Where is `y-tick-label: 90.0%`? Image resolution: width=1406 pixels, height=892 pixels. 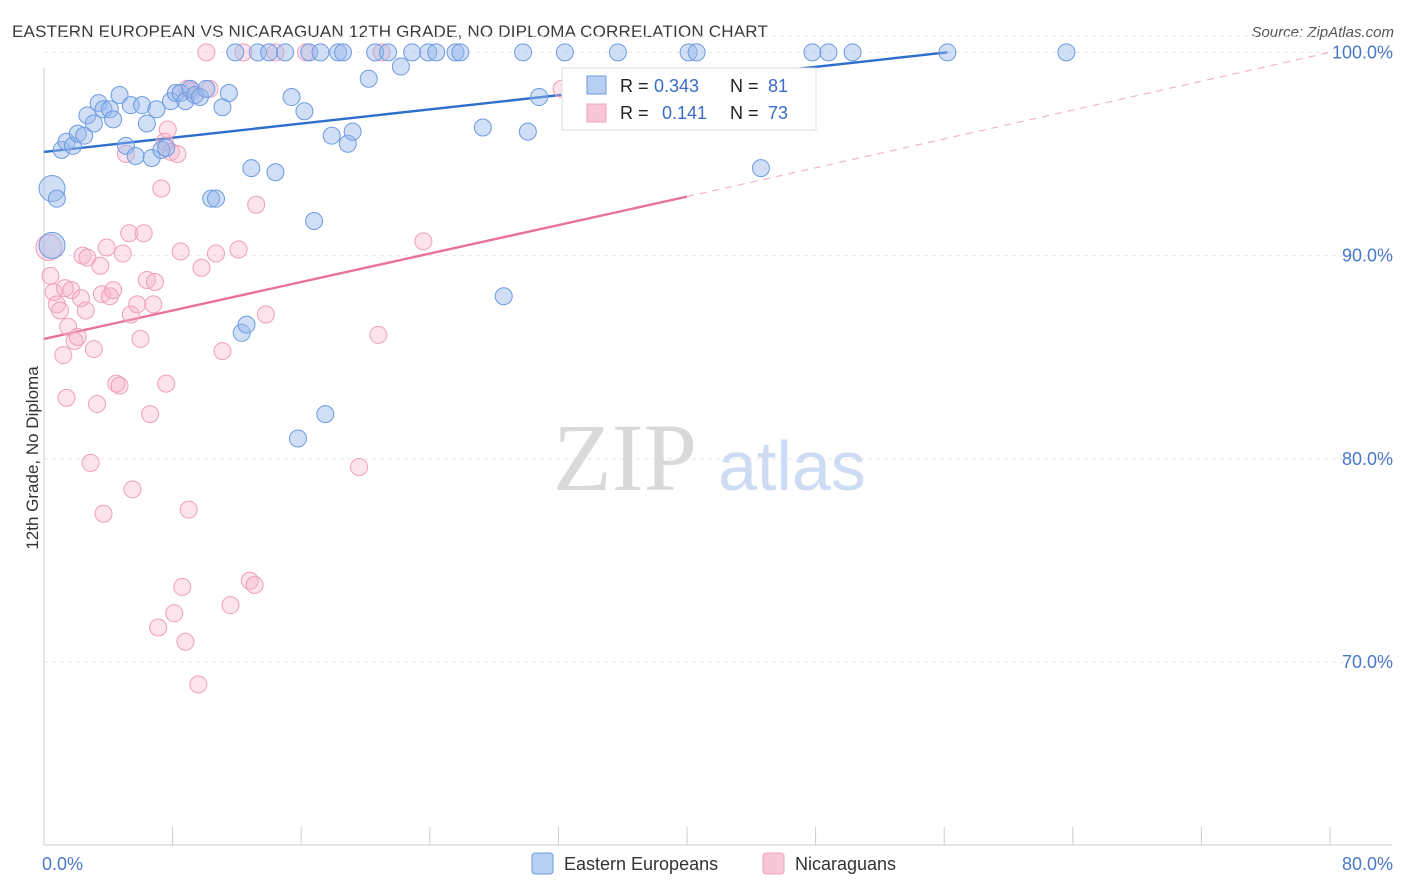 y-tick-label: 90.0% is located at coordinates (1367, 256).